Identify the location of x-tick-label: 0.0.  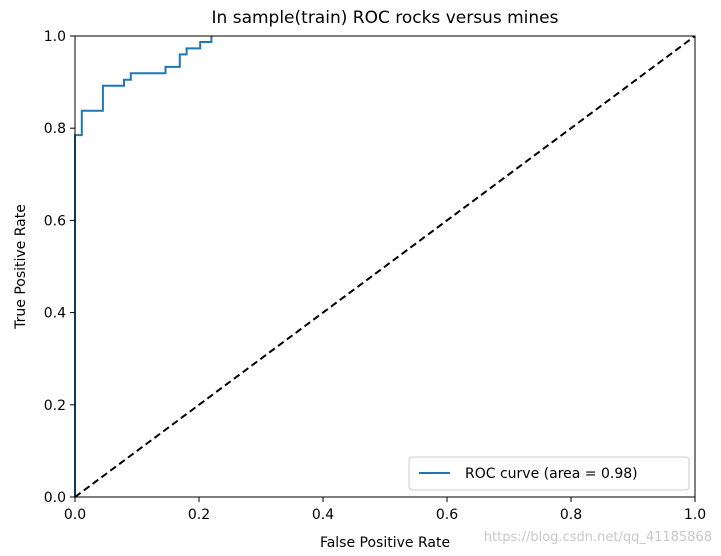
(75, 515).